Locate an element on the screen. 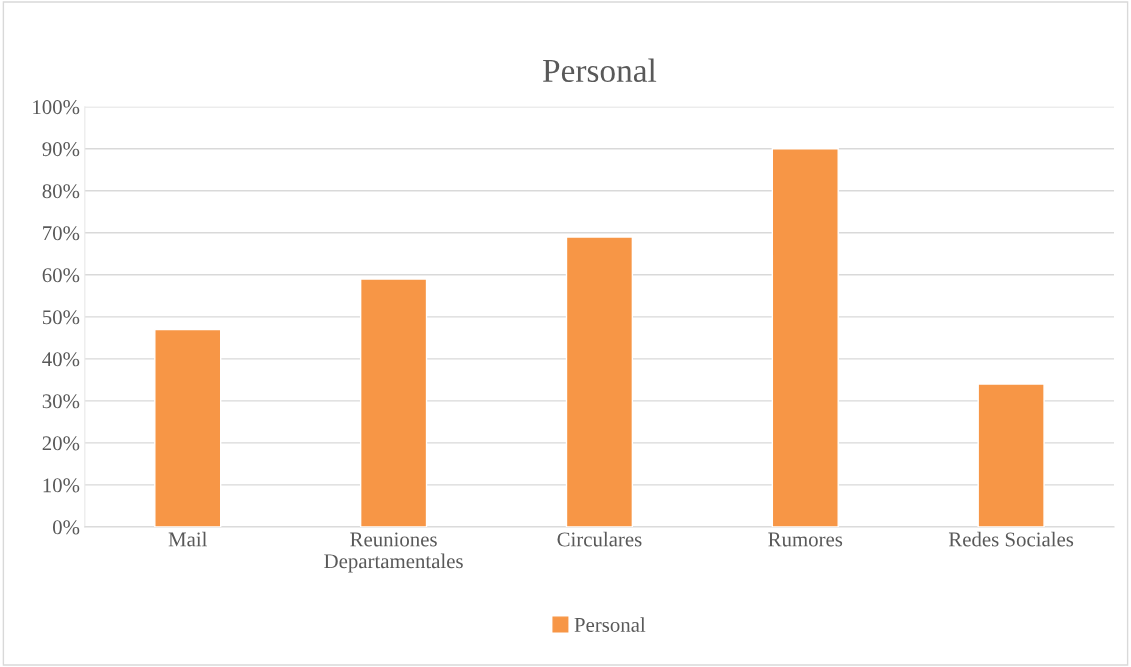 The image size is (1131, 667). y-tick-label: 60% is located at coordinates (61, 275).